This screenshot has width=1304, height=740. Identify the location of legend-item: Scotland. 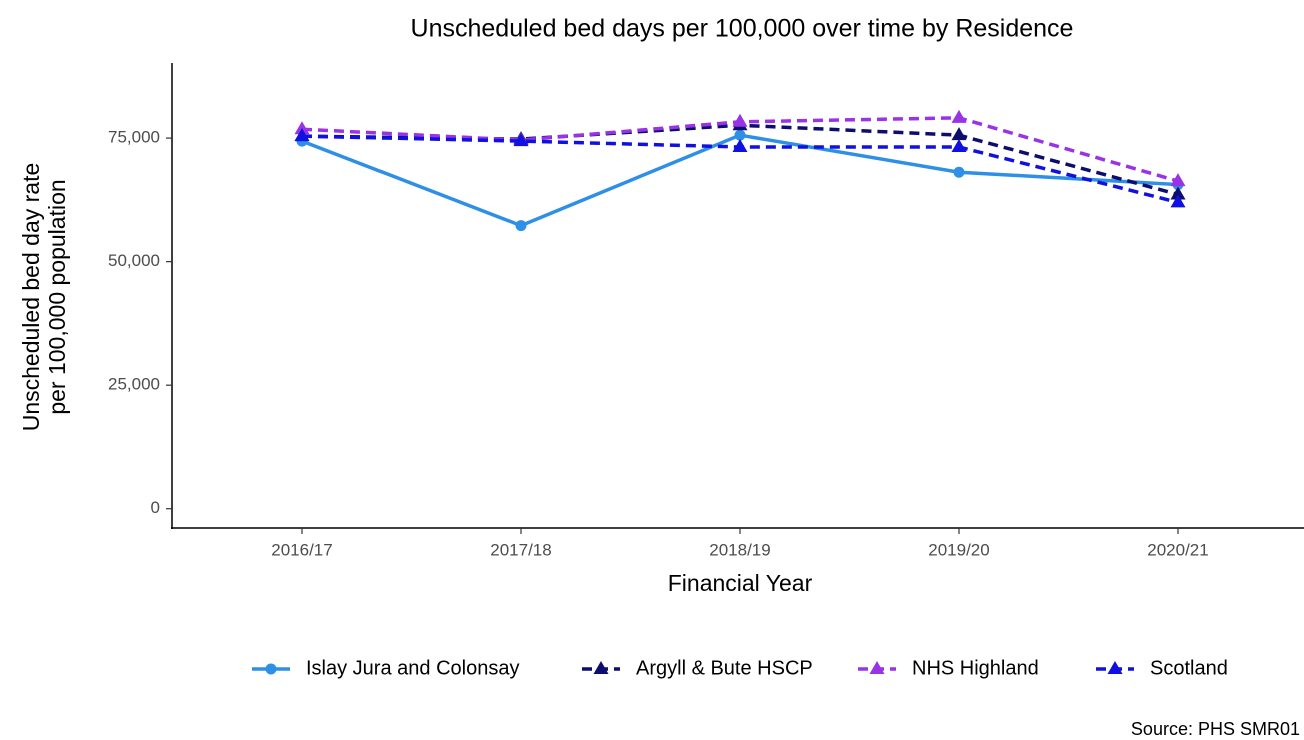
(1162, 668).